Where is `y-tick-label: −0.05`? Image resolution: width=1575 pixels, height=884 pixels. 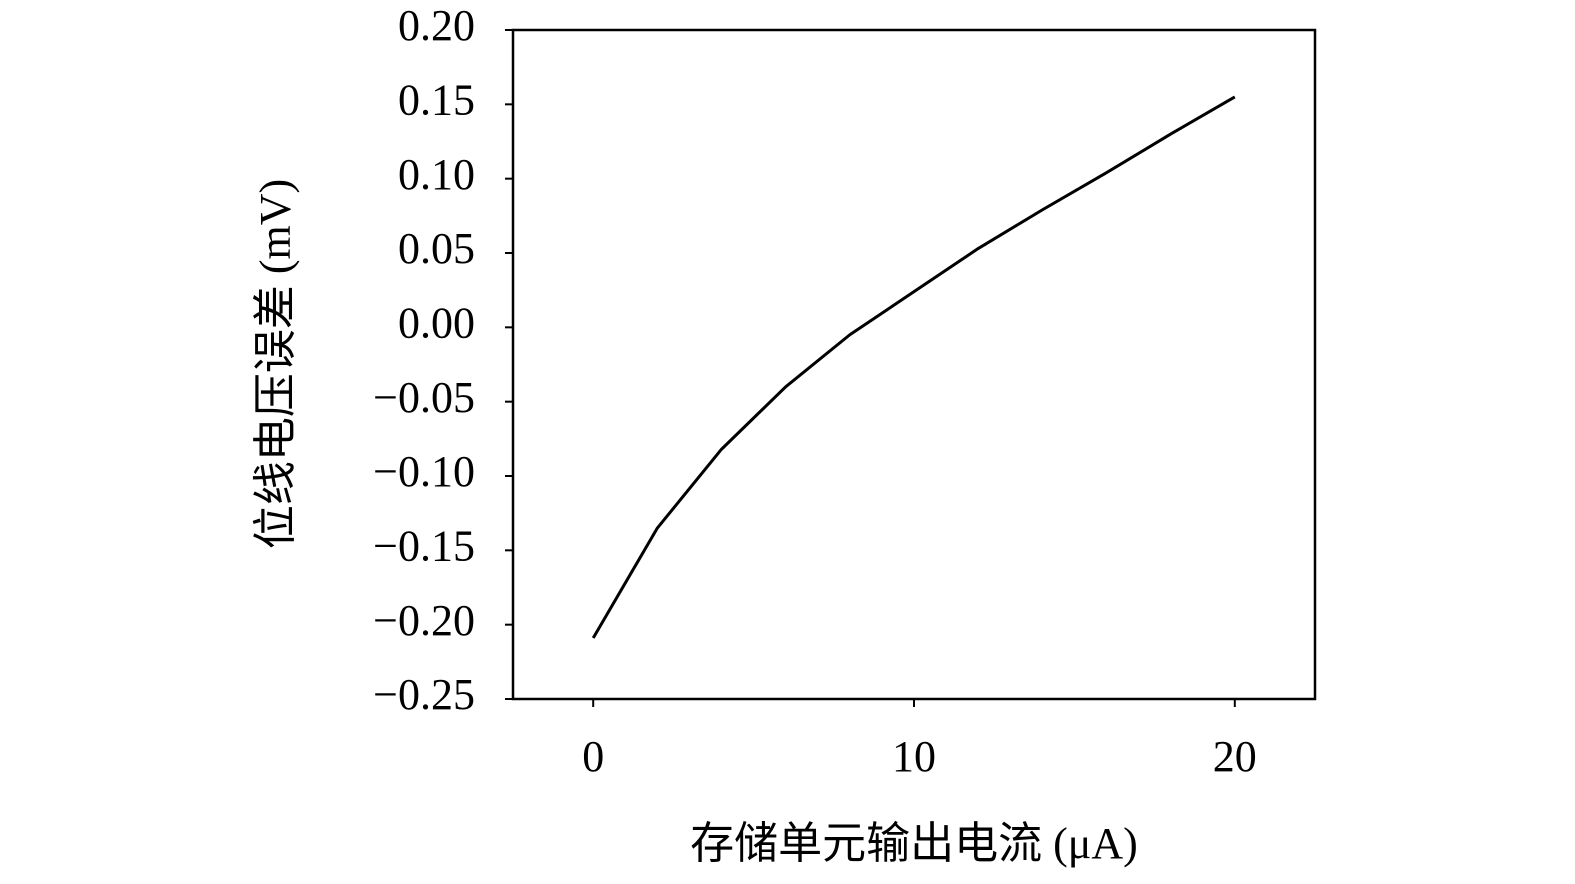
y-tick-label: −0.05 is located at coordinates (424, 397).